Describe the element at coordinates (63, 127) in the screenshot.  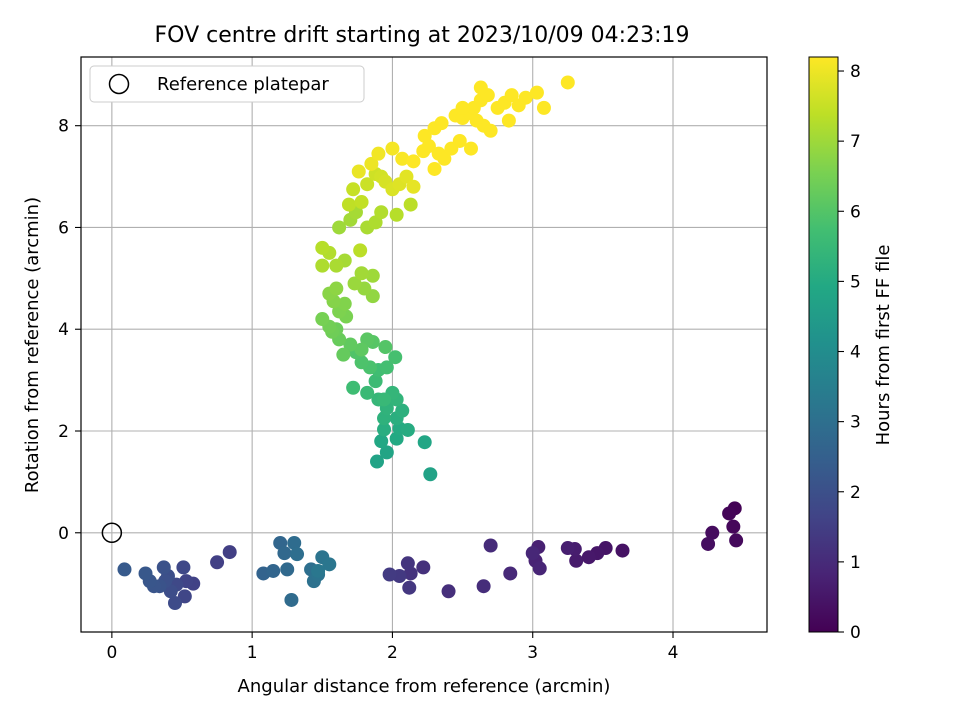
I see `y-tick-label: 8` at that location.